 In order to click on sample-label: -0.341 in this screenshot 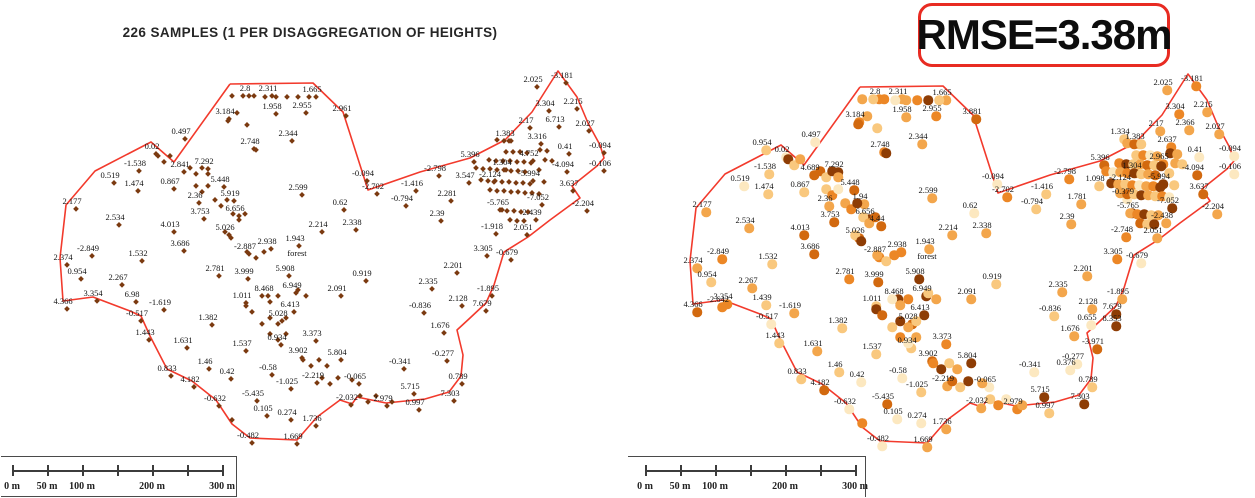, I will do `click(1030, 363)`.